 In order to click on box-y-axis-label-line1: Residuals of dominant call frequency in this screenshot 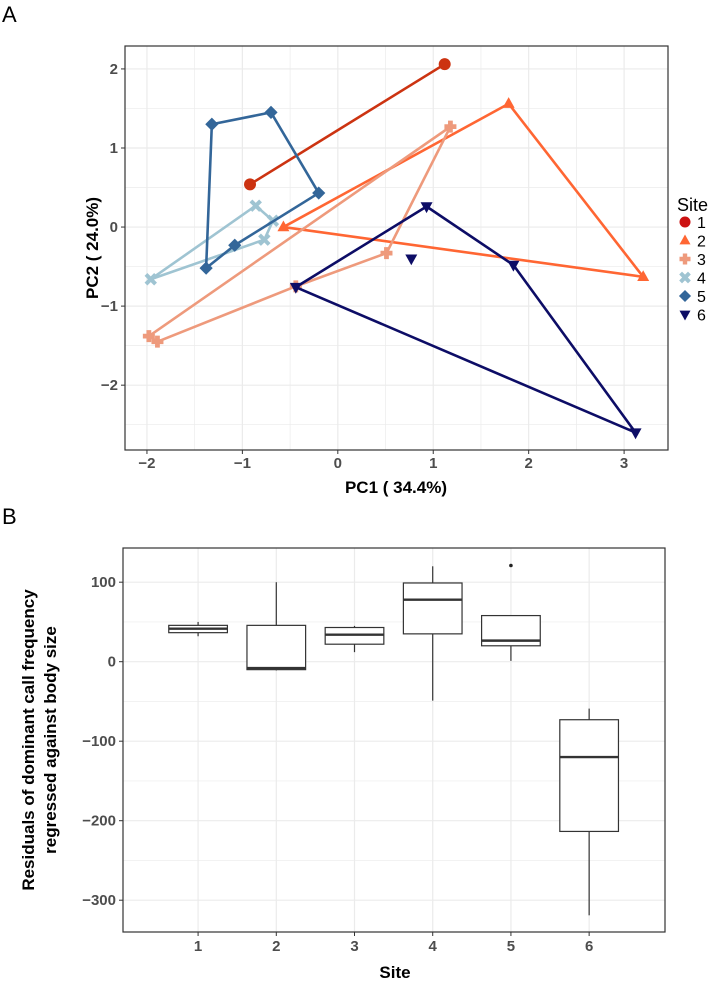, I will do `click(28, 740)`.